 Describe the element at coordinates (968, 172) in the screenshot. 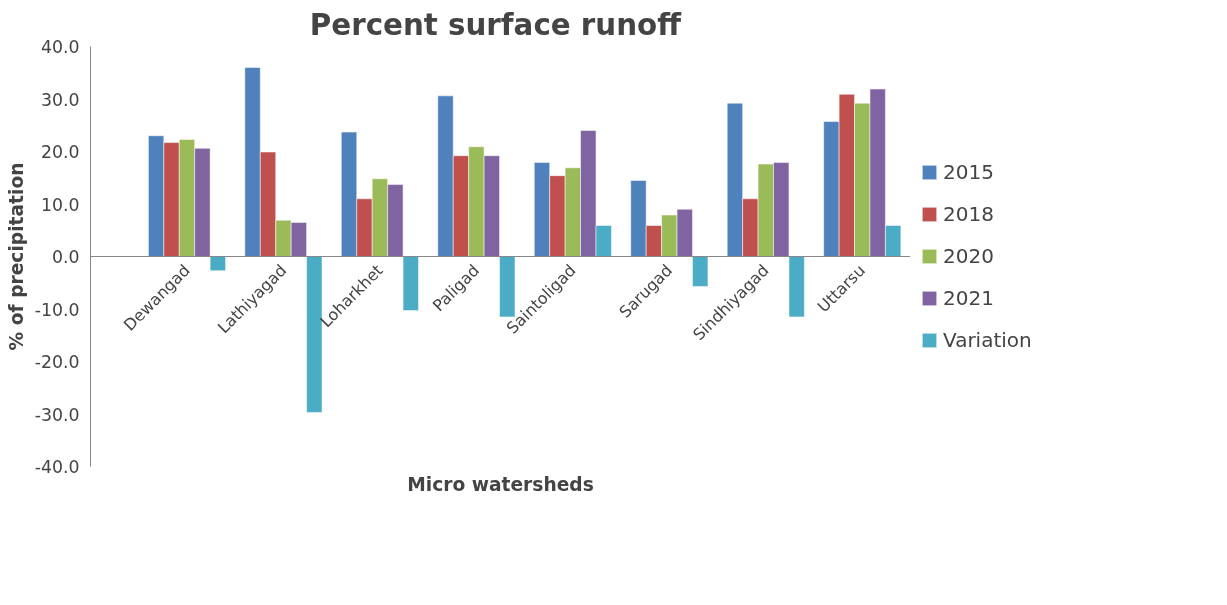

I see `legend-label: 2015` at that location.